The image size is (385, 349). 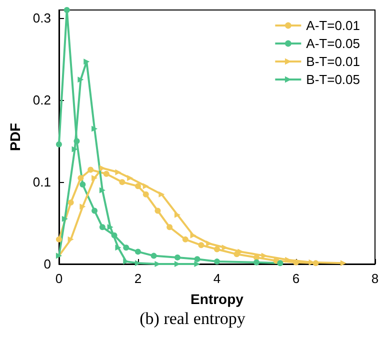 What do you see at coordinates (193, 318) in the screenshot?
I see `text: (b) real entropy` at bounding box center [193, 318].